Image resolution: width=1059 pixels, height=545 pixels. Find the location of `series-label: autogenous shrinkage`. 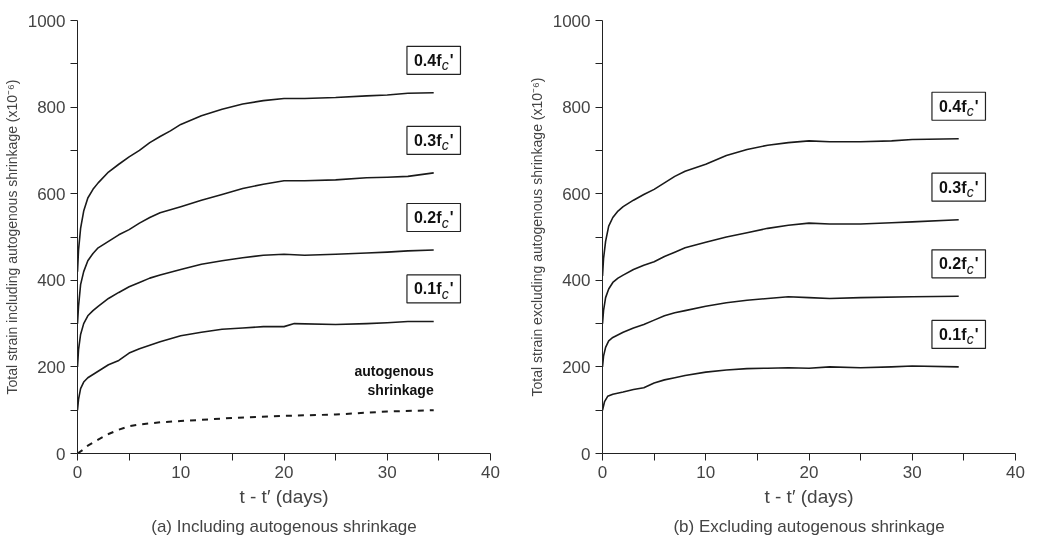

series-label: autogenous shrinkage is located at coordinates (394, 381).